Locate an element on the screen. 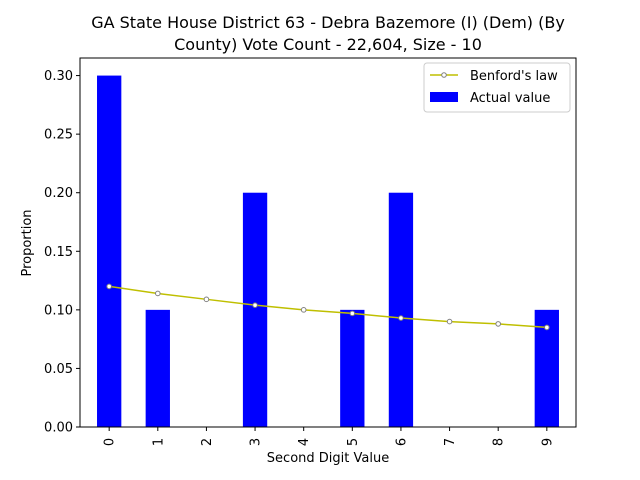 The image size is (640, 480). x-tick-label: 9 is located at coordinates (547, 442).